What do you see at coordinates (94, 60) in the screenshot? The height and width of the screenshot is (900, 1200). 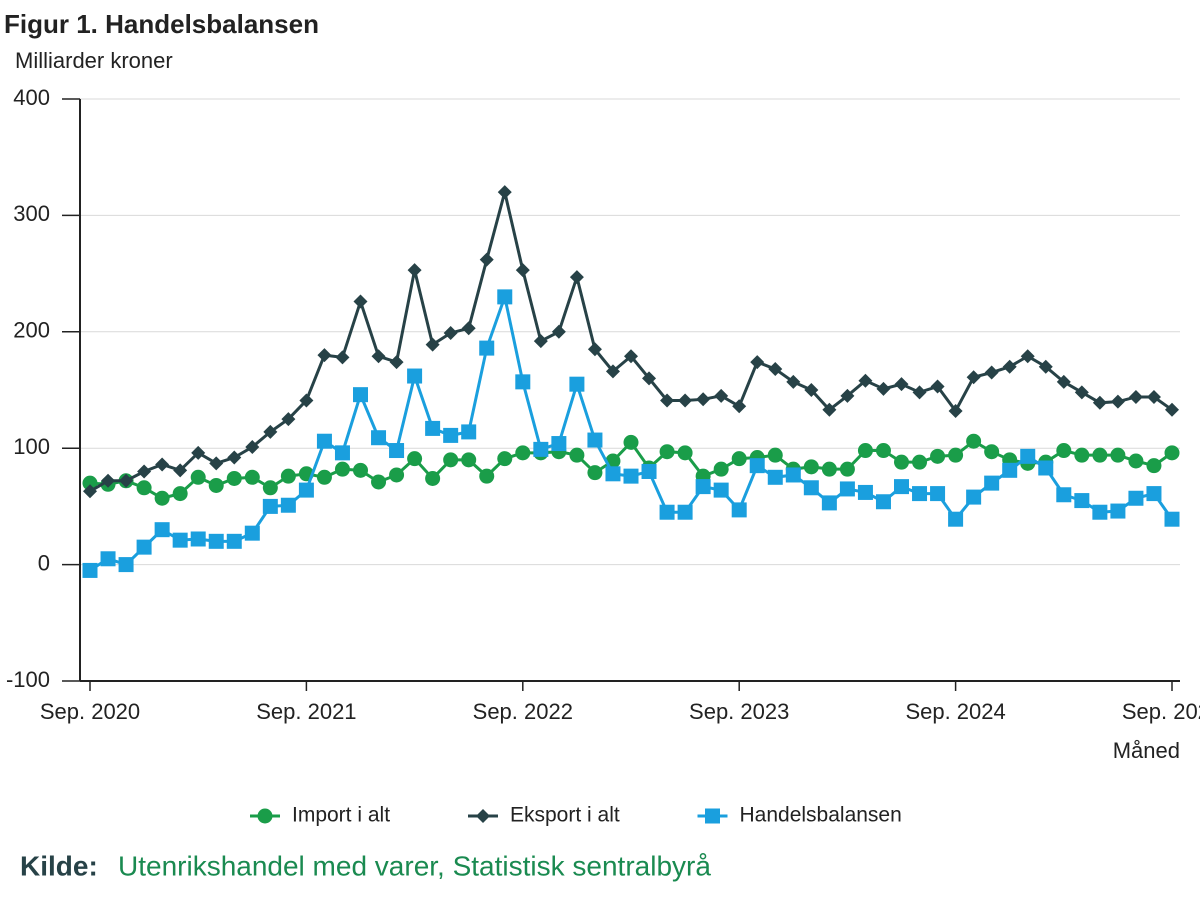 I see `y-axis-label: Milliarder kroner` at bounding box center [94, 60].